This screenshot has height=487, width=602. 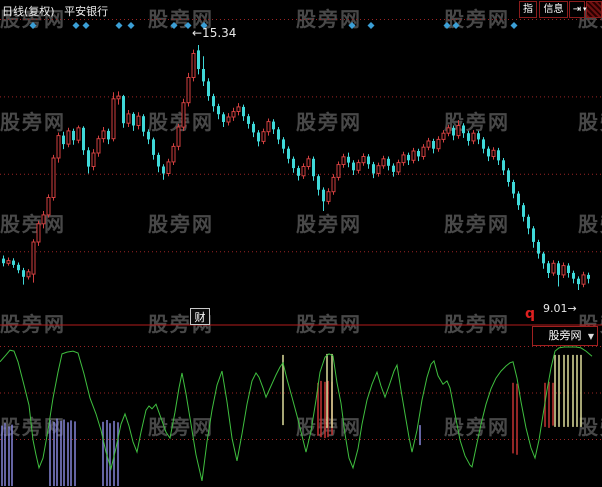 What do you see at coordinates (594, 9) in the screenshot?
I see `partial-toolbar-button` at bounding box center [594, 9].